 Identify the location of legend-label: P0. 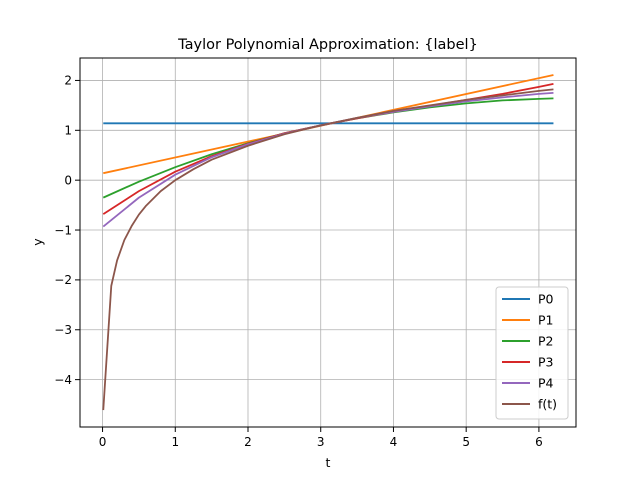
(546, 299).